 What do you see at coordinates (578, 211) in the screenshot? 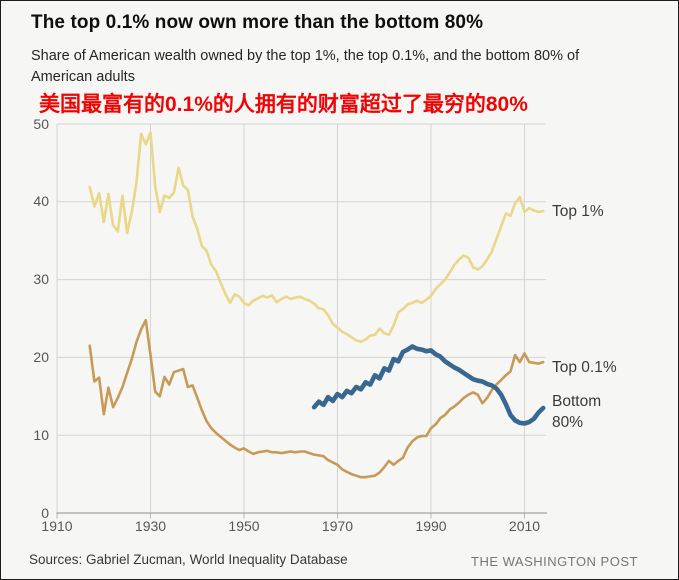
I see `series-label-top-1pct: Top 1%` at bounding box center [578, 211].